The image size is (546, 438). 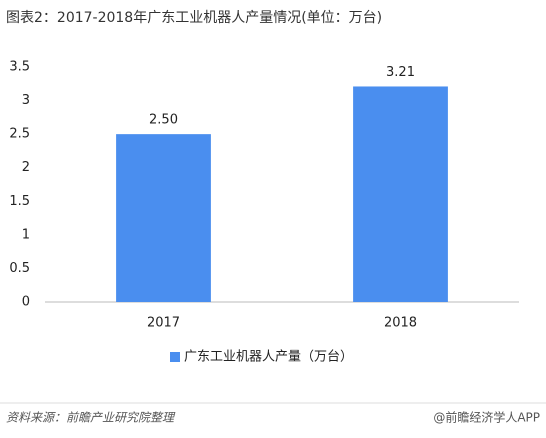 What do you see at coordinates (163, 323) in the screenshot?
I see `x-tick-label: 2017` at bounding box center [163, 323].